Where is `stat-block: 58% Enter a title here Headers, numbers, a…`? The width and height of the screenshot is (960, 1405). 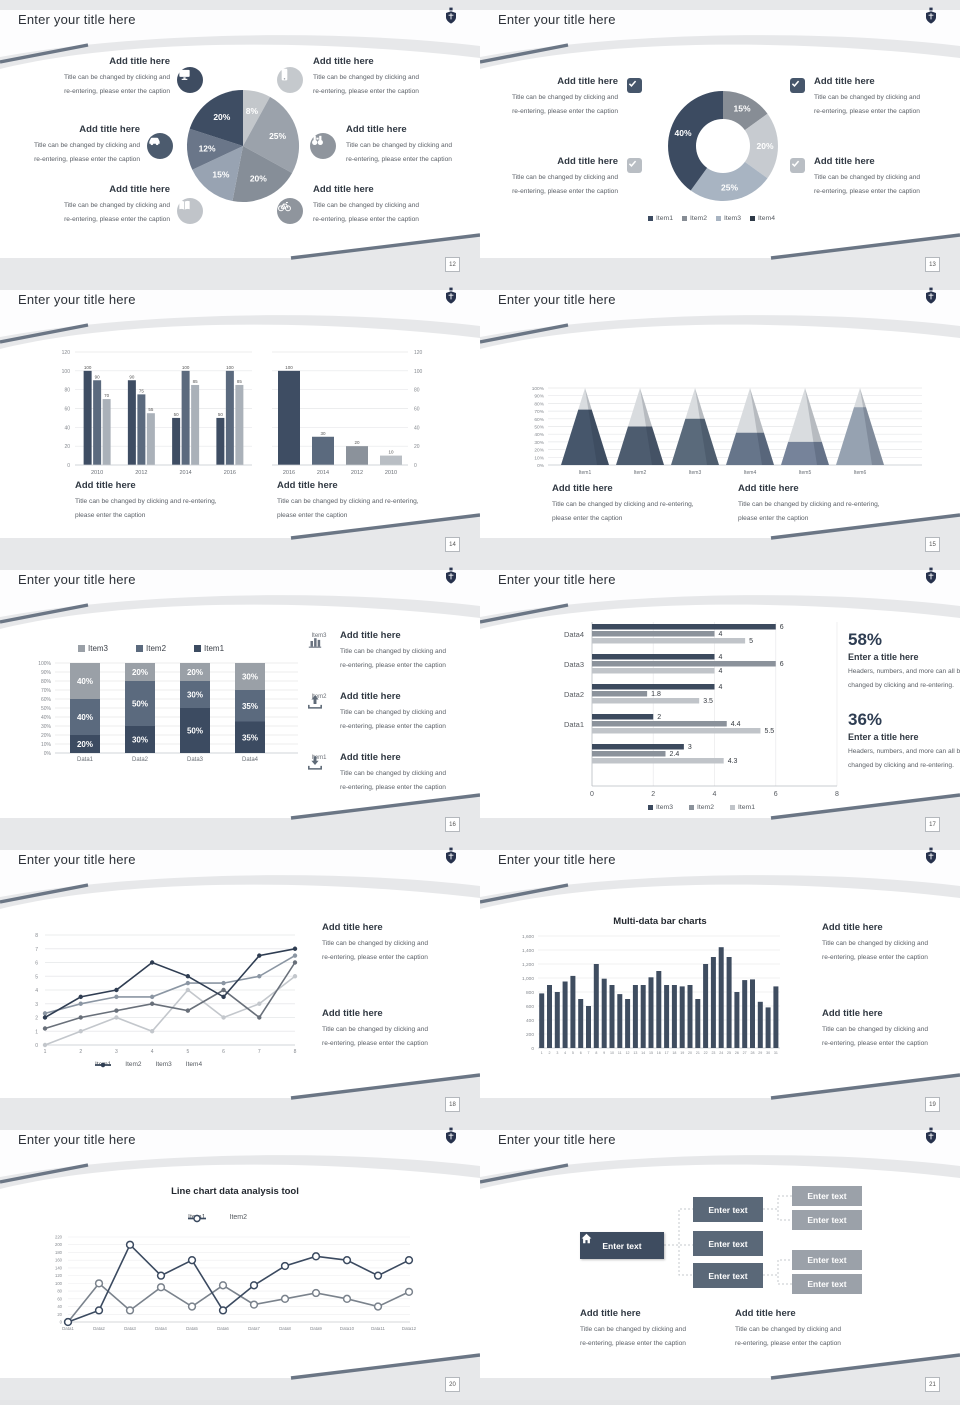 stat-block: 58% Enter a title here Headers, numbers, a… is located at coordinates (904, 661).